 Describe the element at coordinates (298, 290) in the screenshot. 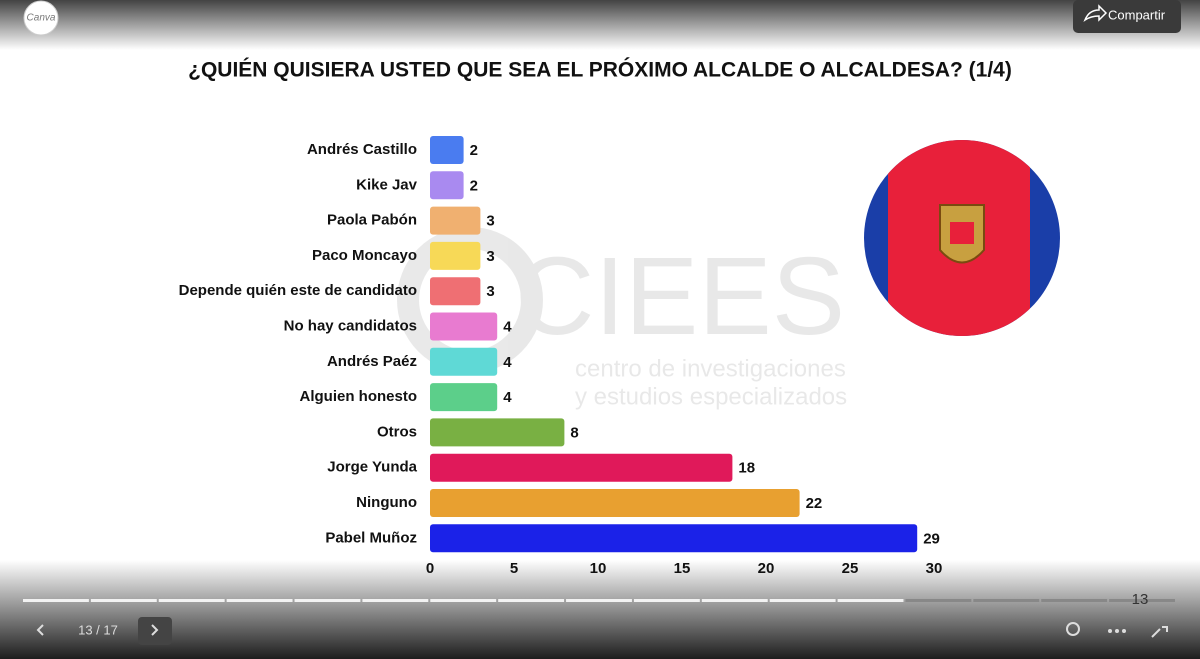

I see `y-tick-label: Depende quién este de candidato` at that location.